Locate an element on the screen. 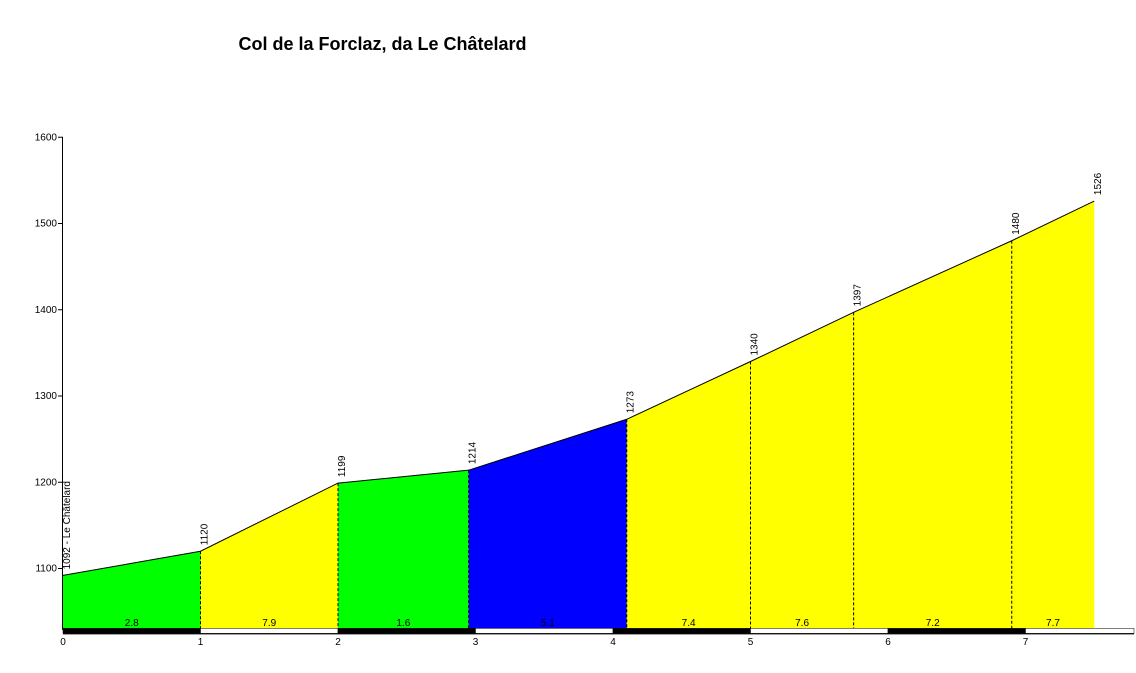 Image resolution: width=1136 pixels, height=673 pixels. elevation-label: 1480 is located at coordinates (1016, 223).